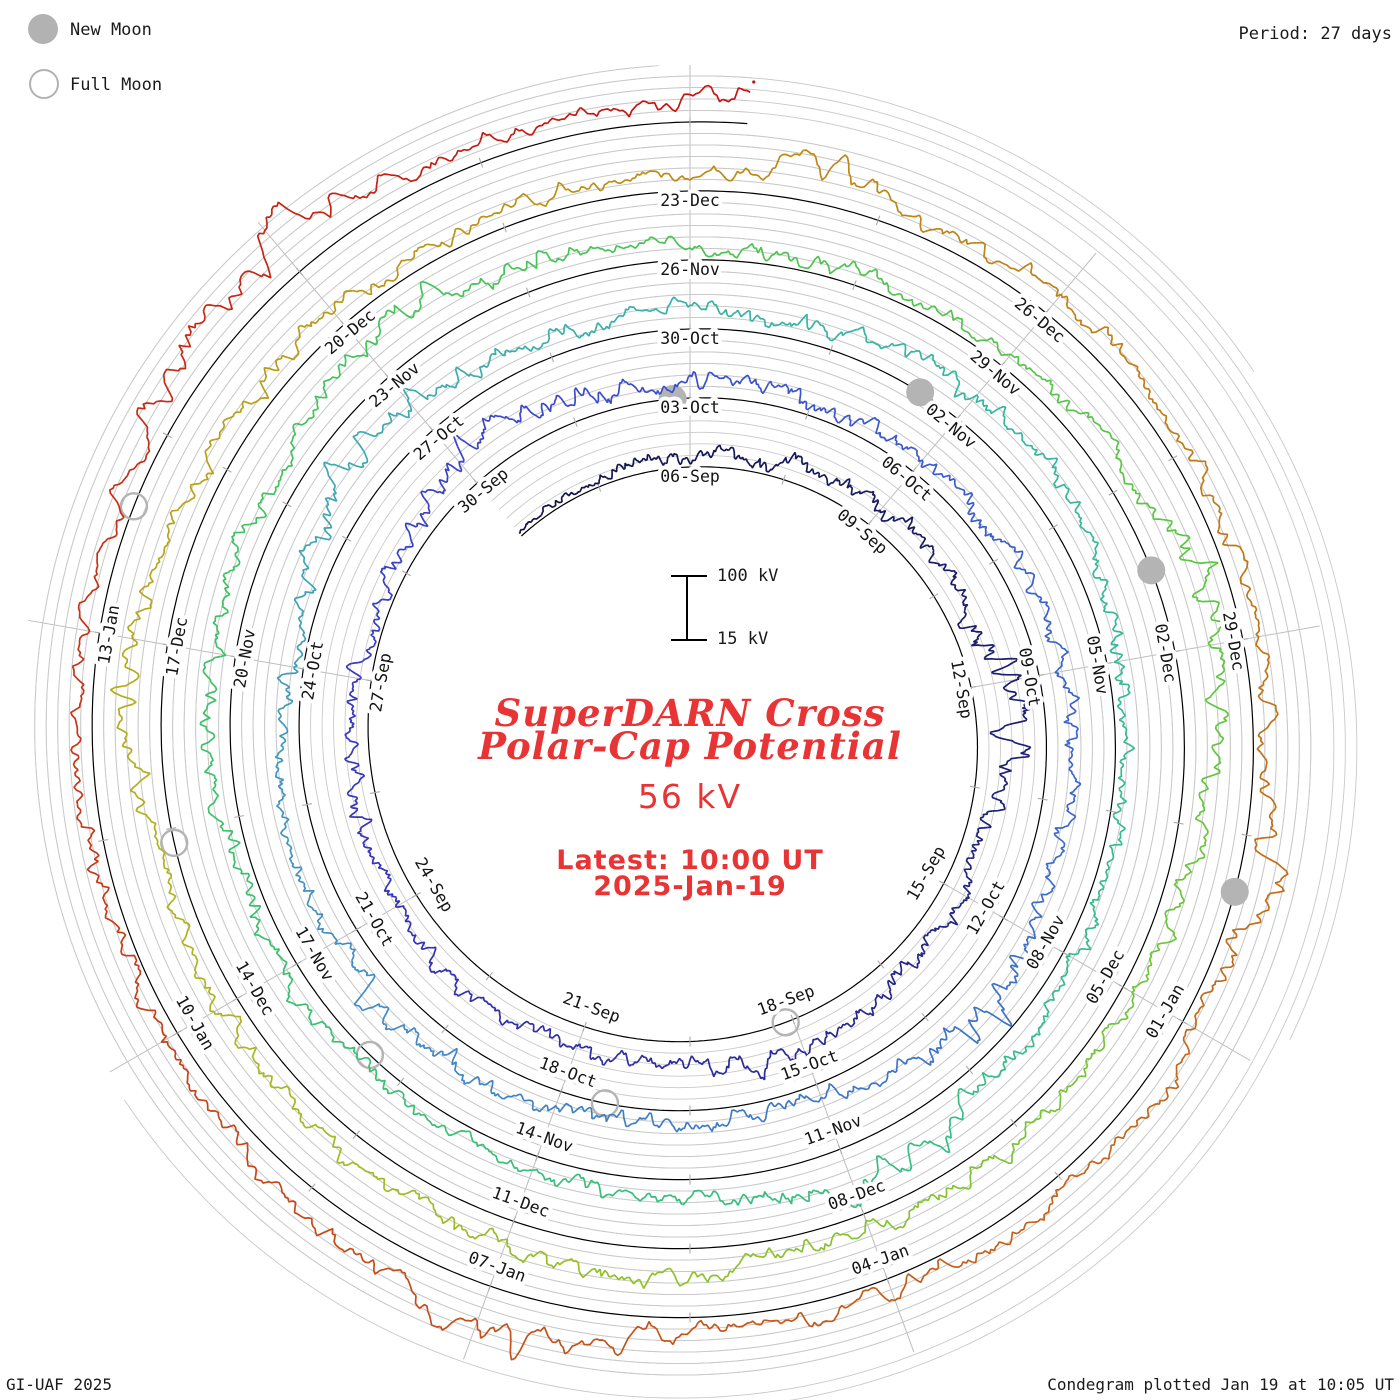  Describe the element at coordinates (244, 658) in the screenshot. I see `date-label: 20-Nov` at that location.